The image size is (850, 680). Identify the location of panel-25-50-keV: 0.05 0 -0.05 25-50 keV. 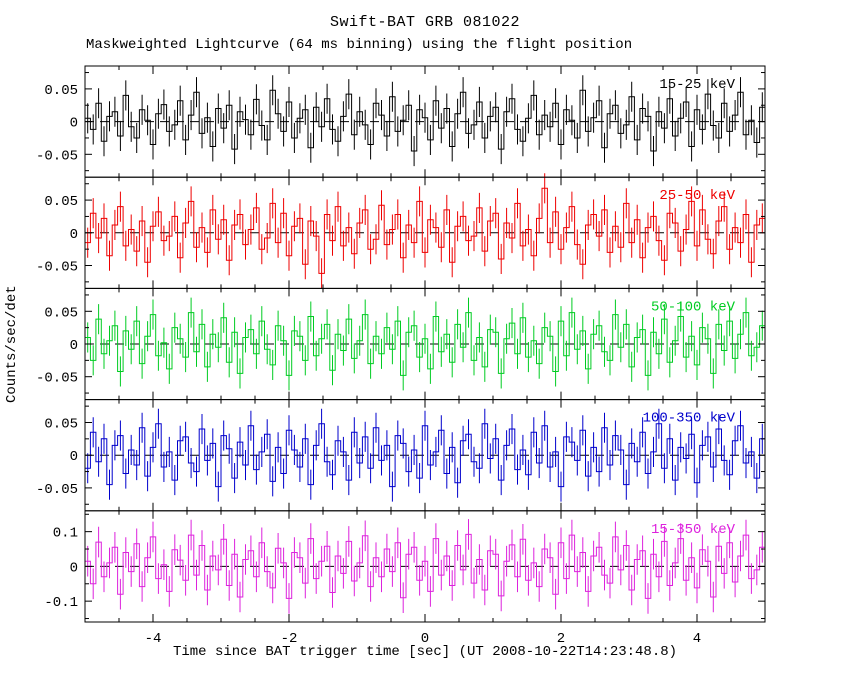
(401, 231).